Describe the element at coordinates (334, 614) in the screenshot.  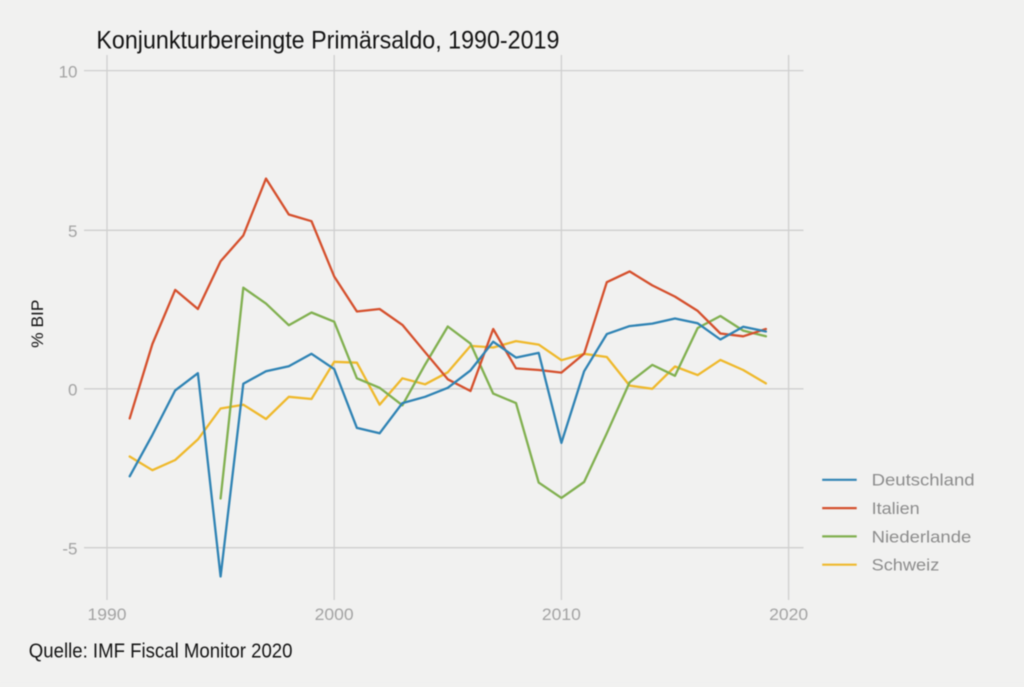
I see `svg-text: 2000` at that location.